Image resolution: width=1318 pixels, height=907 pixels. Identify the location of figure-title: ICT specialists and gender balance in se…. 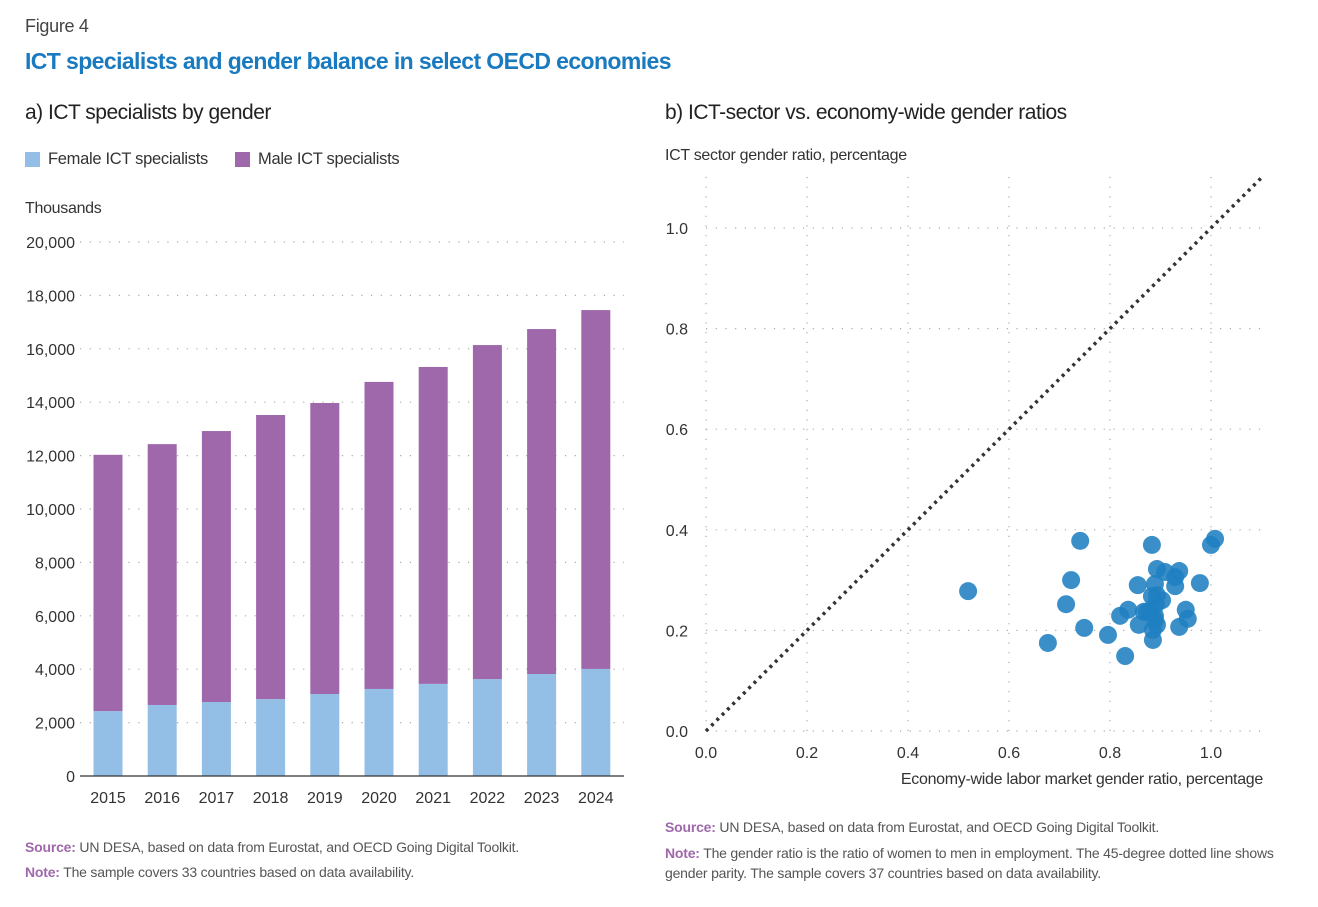
(348, 61).